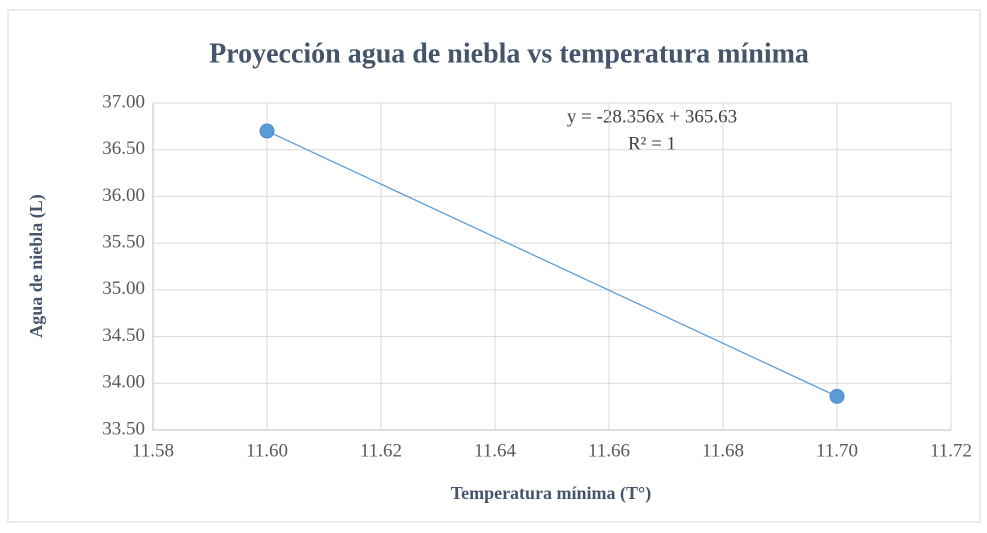  I want to click on y-tick-label: 33.50, so click(123, 428).